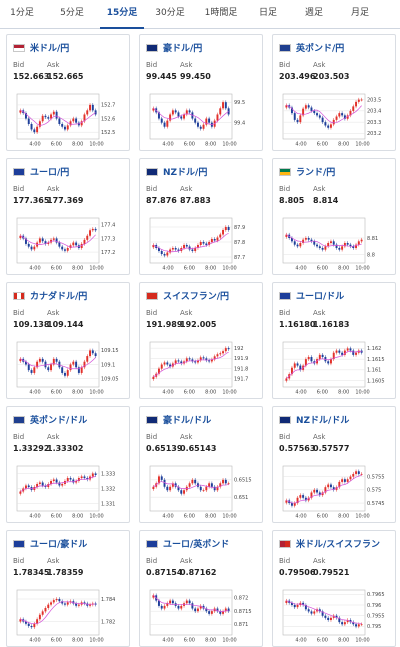 This screenshot has height=647, width=400. Describe the element at coordinates (307, 171) in the screenshot. I see `currency-pair-title: ランド/円` at that location.